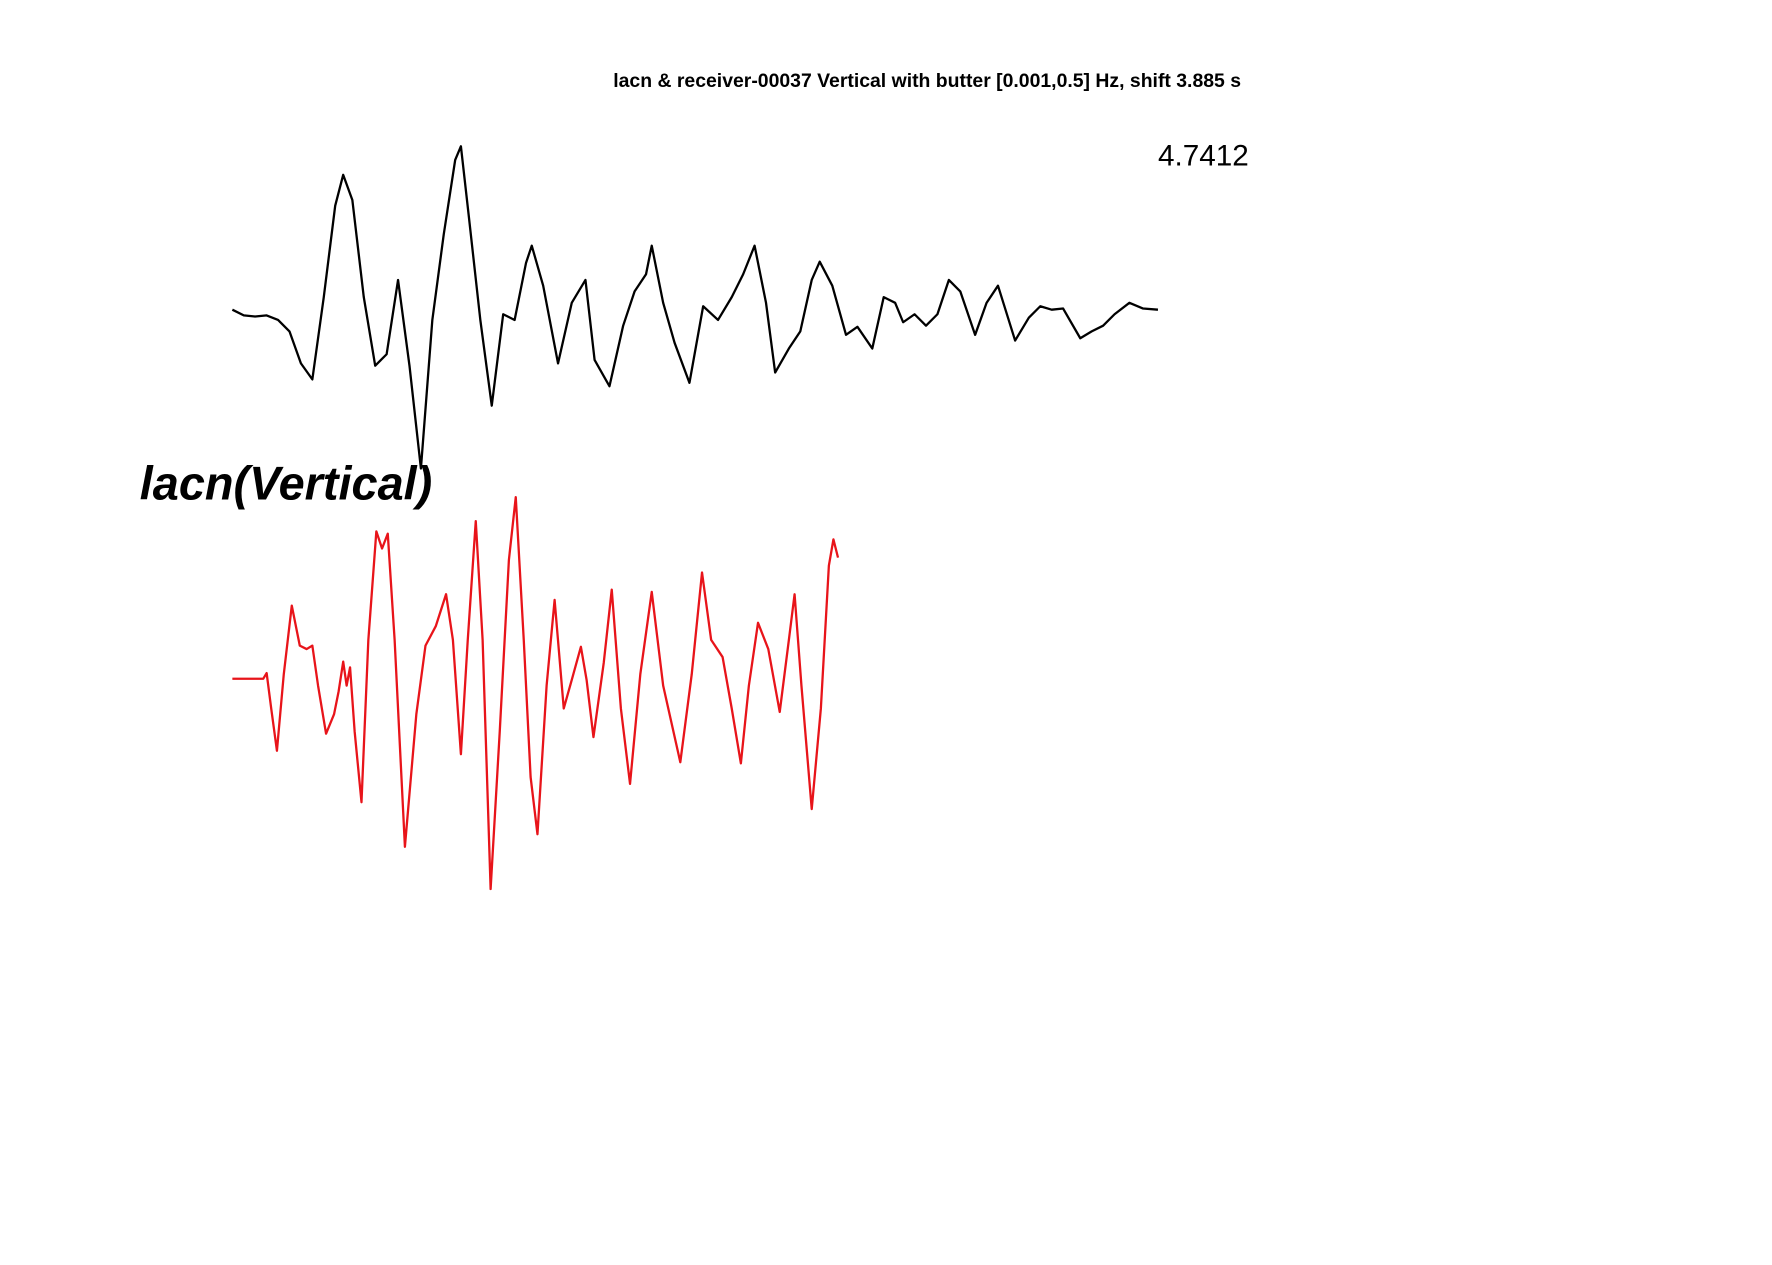 This screenshot has width=1772, height=1265. What do you see at coordinates (286, 483) in the screenshot?
I see `trace-label: lacn(Vertical)` at bounding box center [286, 483].